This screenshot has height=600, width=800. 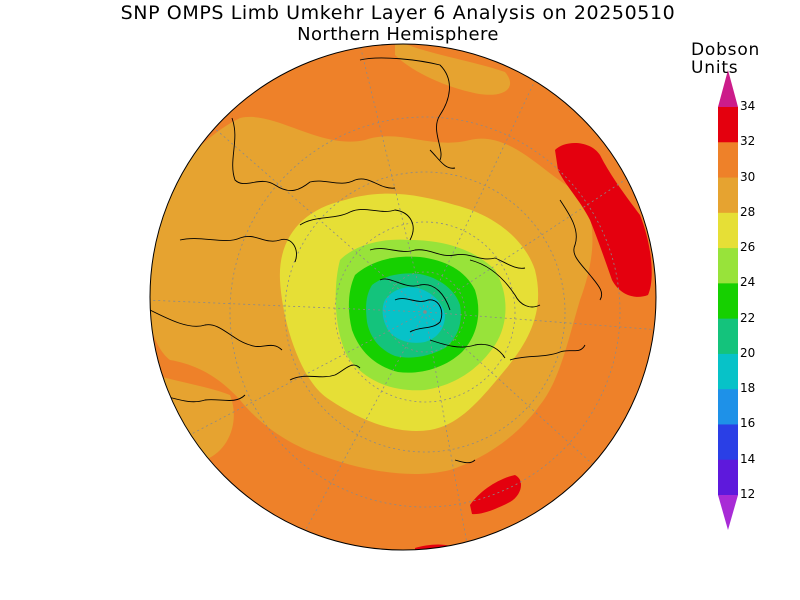 I want to click on colorbar-label: 28, so click(x=748, y=211).